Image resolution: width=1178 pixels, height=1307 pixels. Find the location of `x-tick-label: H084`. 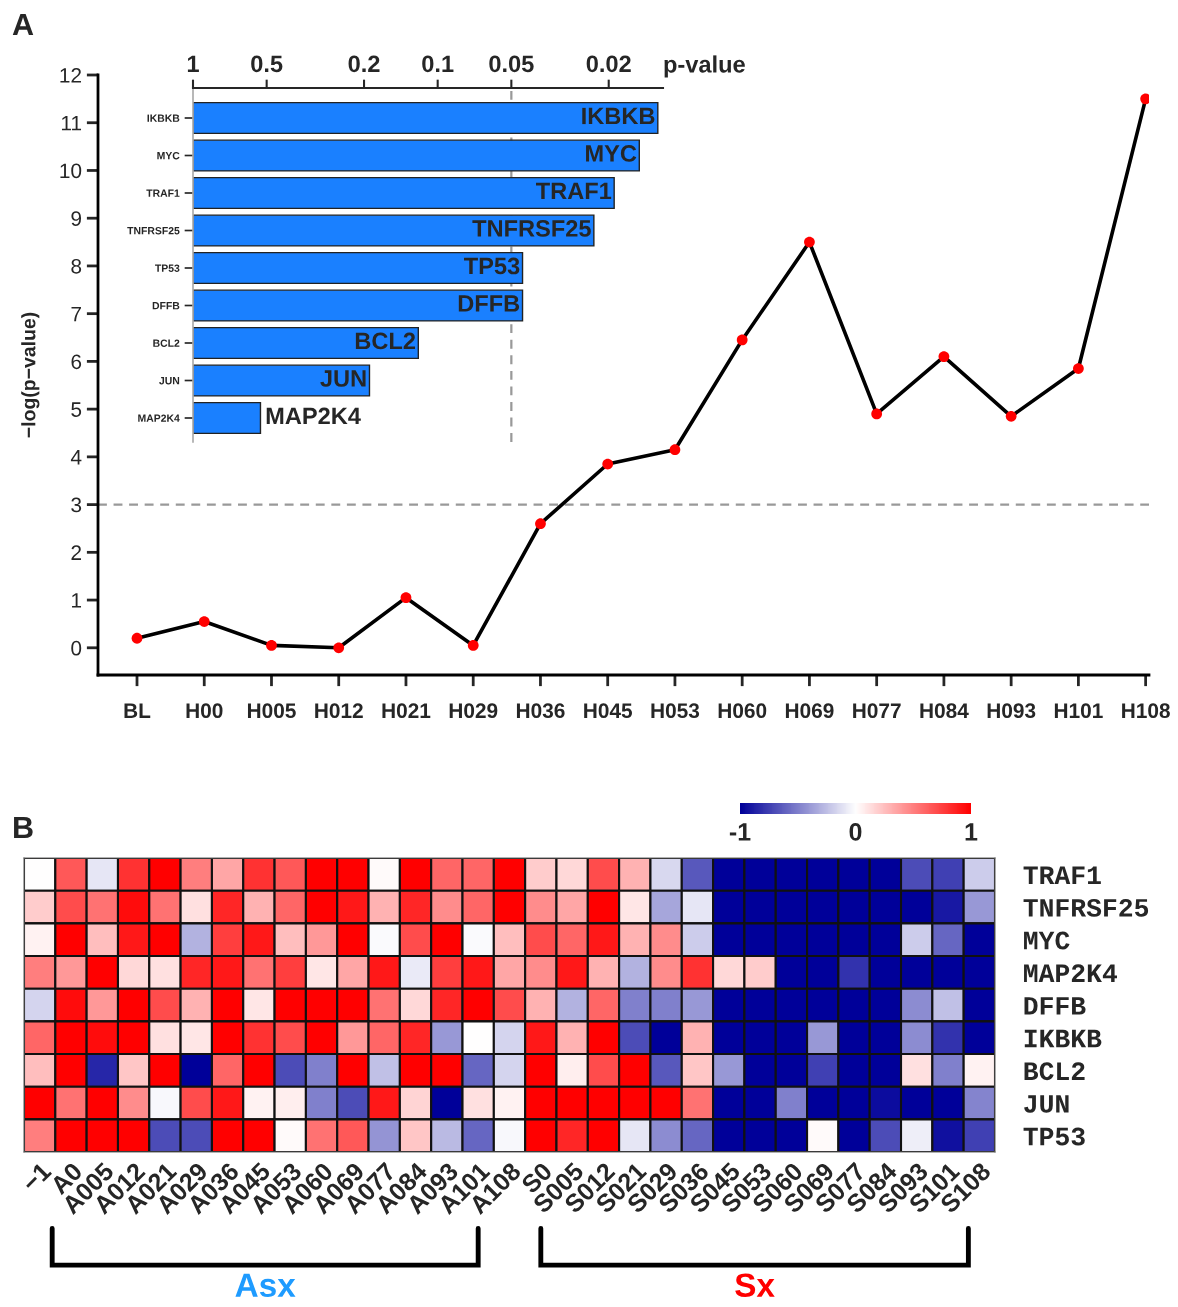

x-tick-label: H084 is located at coordinates (944, 711).